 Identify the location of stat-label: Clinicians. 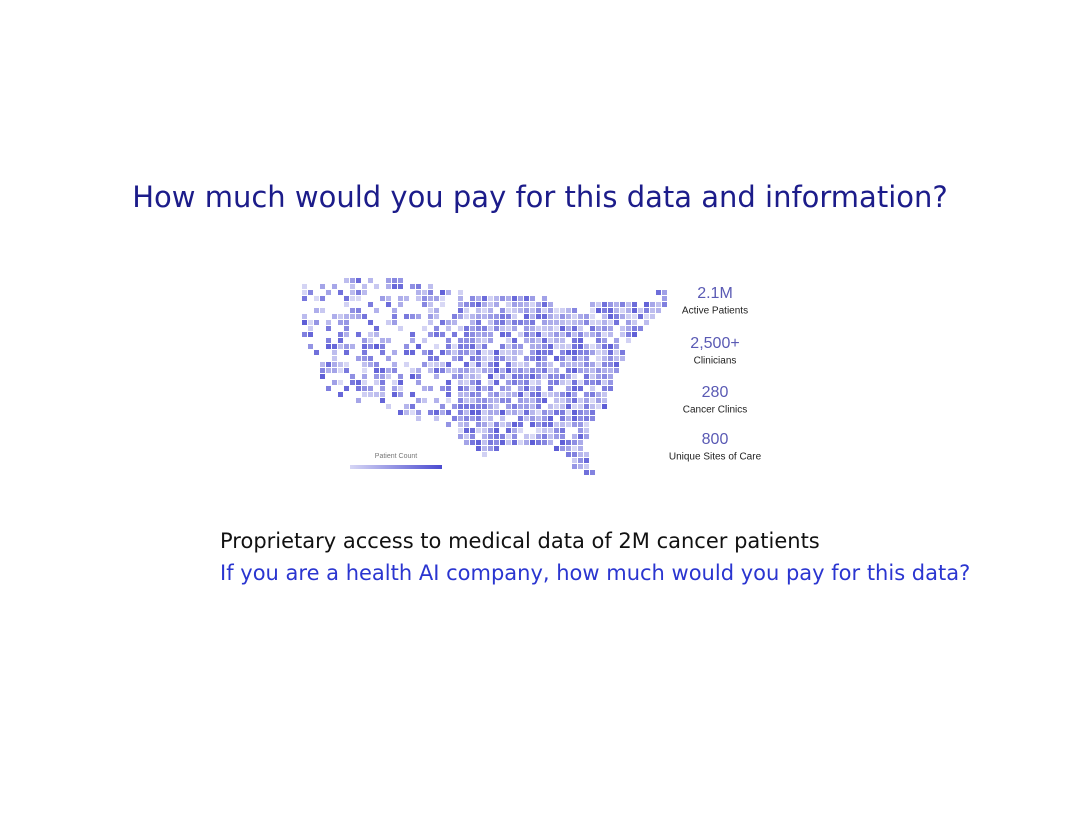
(715, 361).